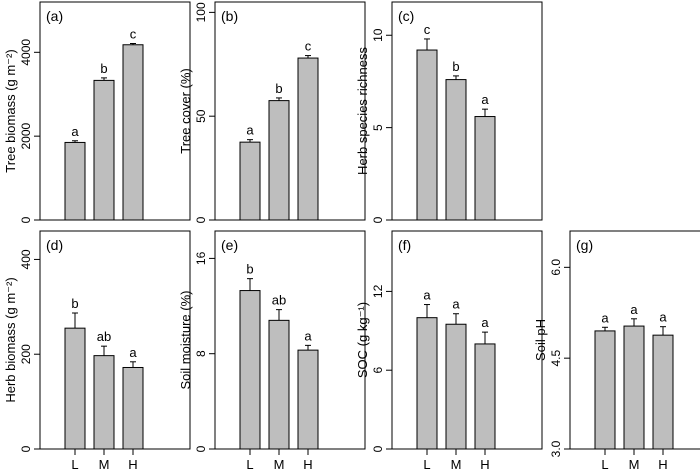 This screenshot has height=476, width=700. I want to click on y-tick-label: 400, so click(26, 259).